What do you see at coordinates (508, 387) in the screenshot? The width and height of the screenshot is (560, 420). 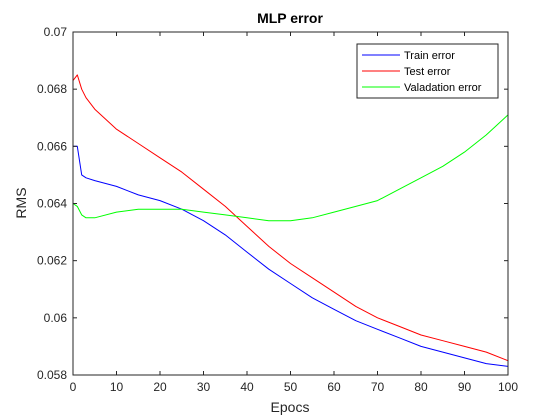 I see `x-tick-label: 100` at bounding box center [508, 387].